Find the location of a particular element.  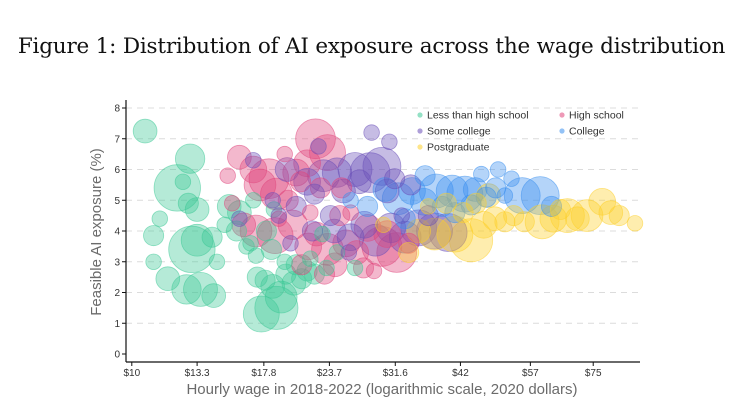

y-tick-label: 2 is located at coordinates (117, 293).